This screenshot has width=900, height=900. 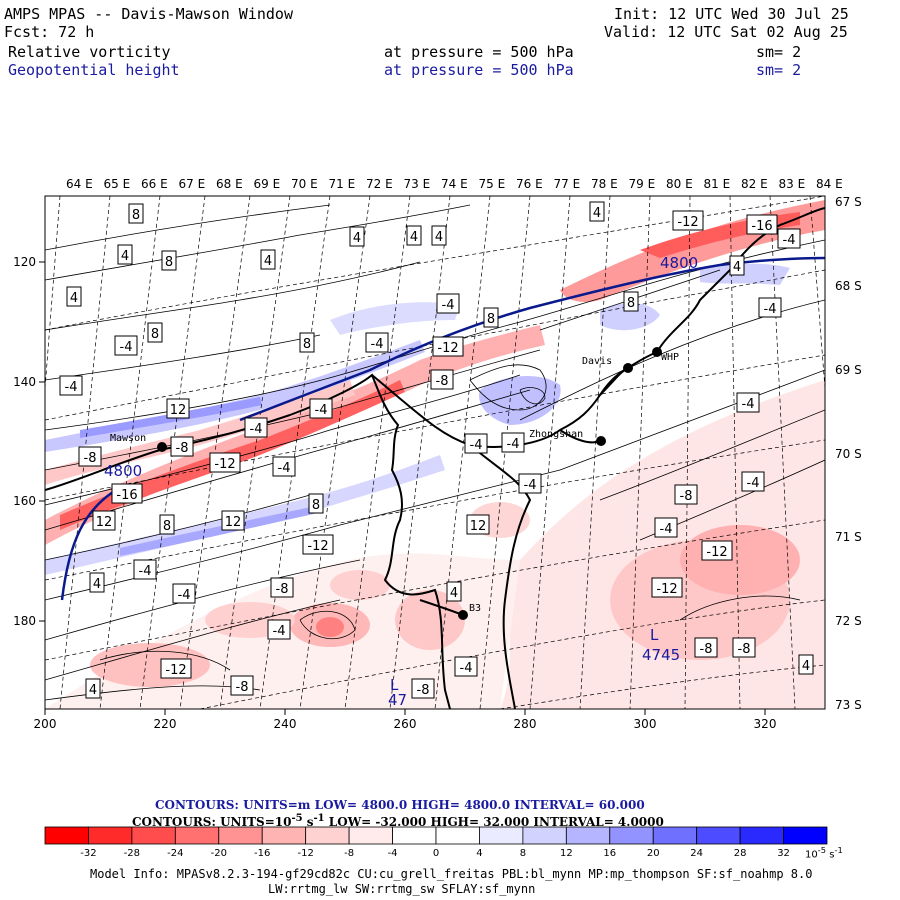 I want to click on y-tick-label: 180, so click(x=24, y=621).